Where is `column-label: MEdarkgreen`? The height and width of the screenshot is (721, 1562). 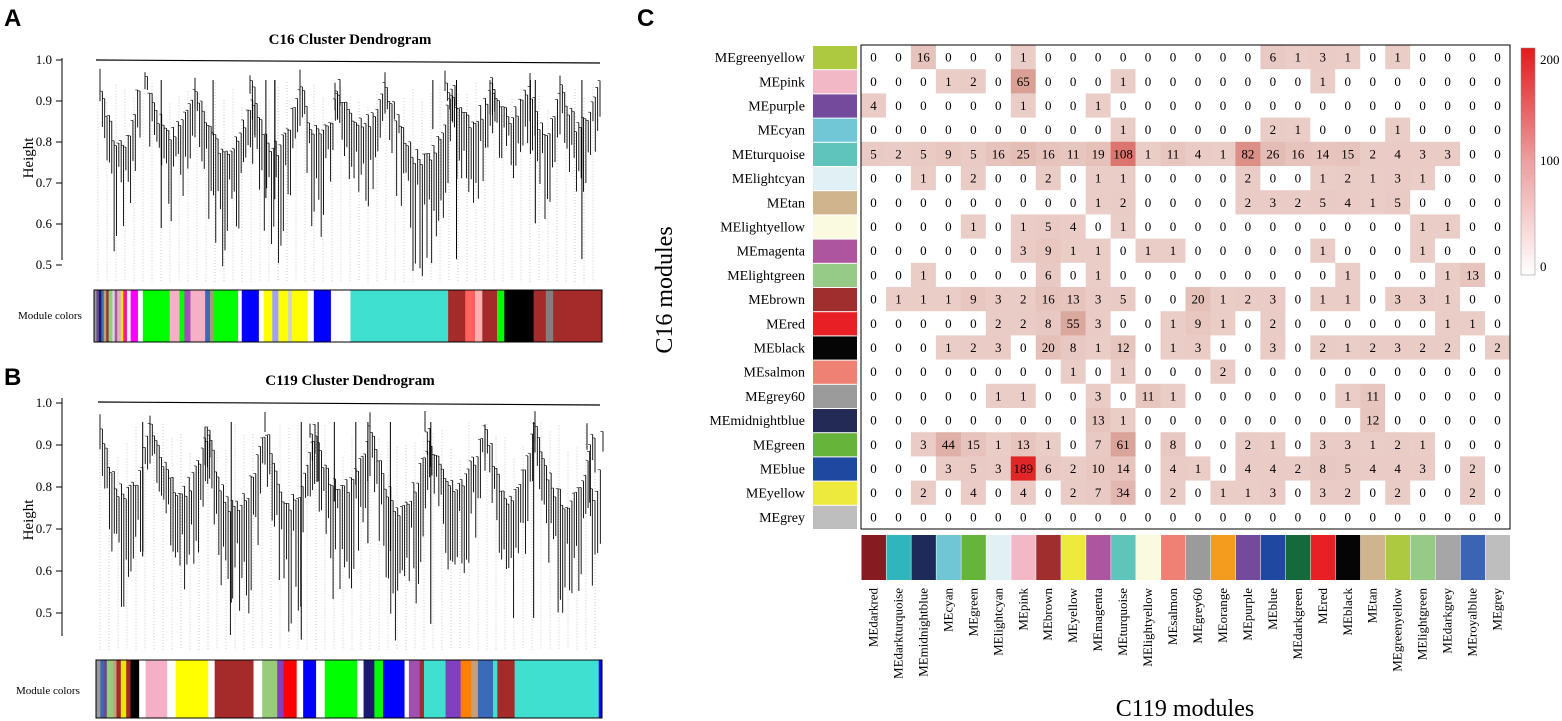 column-label: MEdarkgreen is located at coordinates (1297, 624).